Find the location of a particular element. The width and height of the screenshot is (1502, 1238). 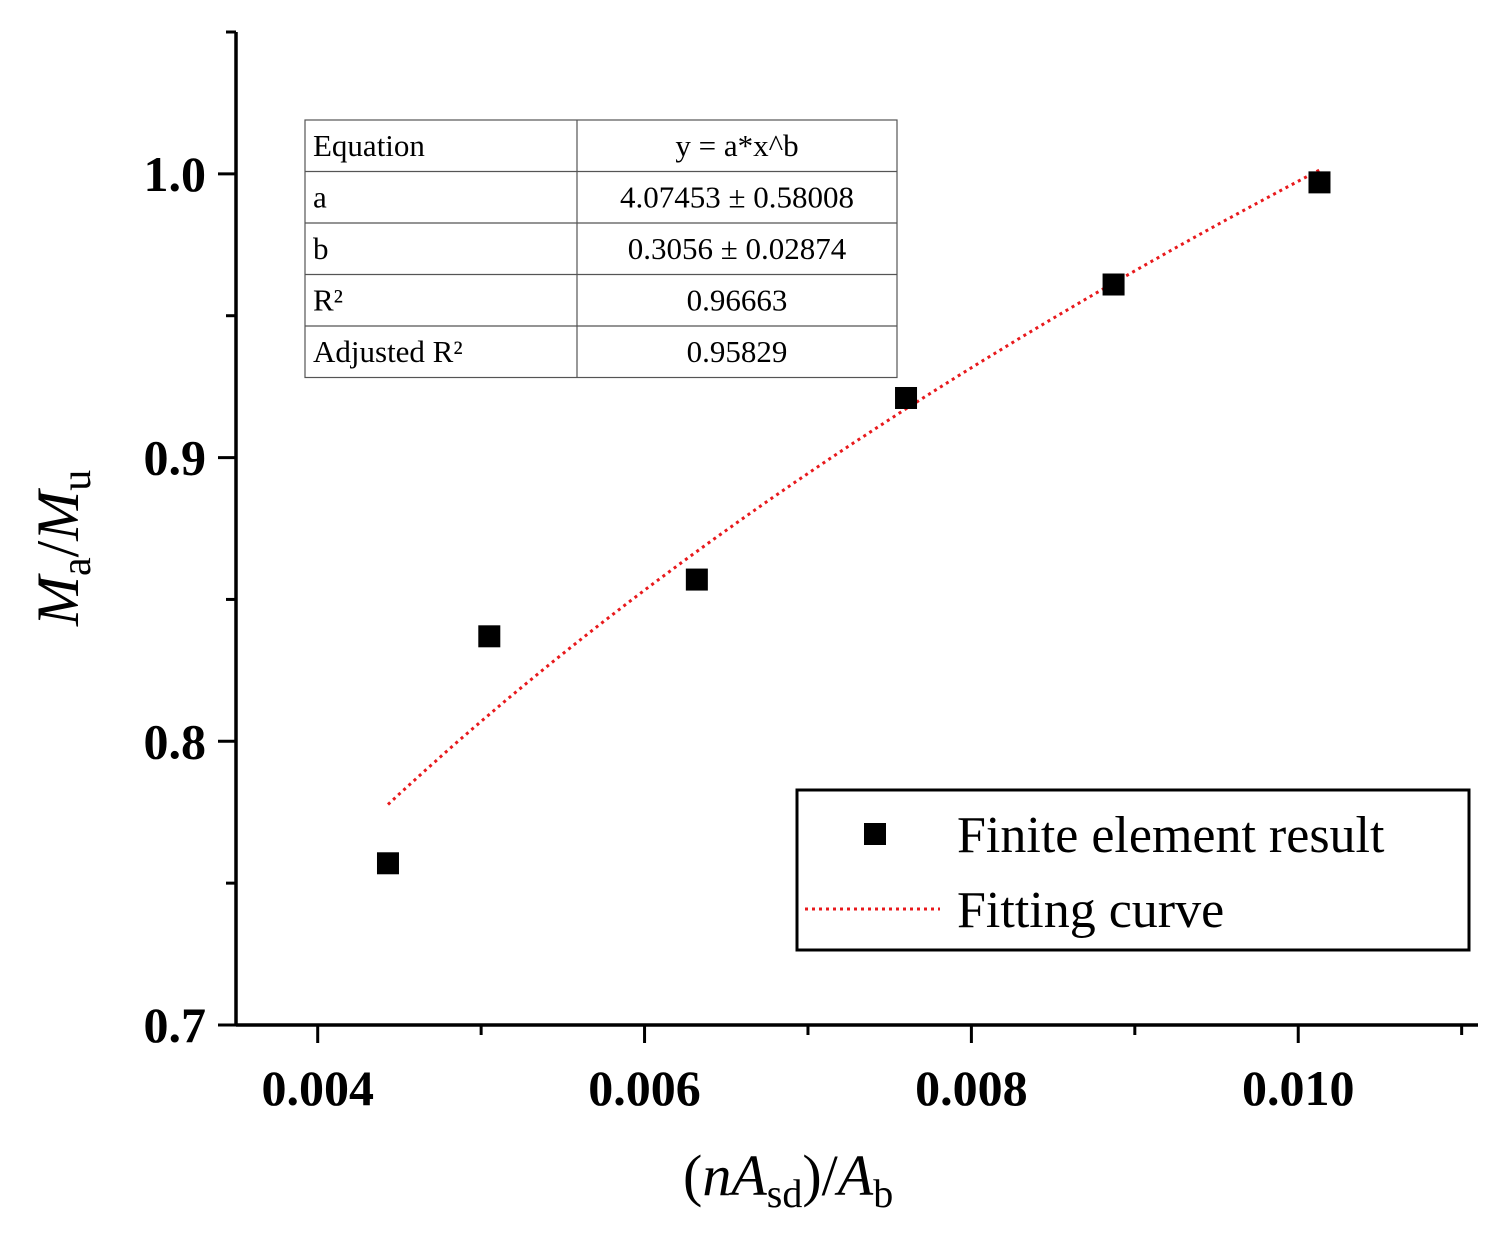

y-tick-label: 1.0 is located at coordinates (175, 174).